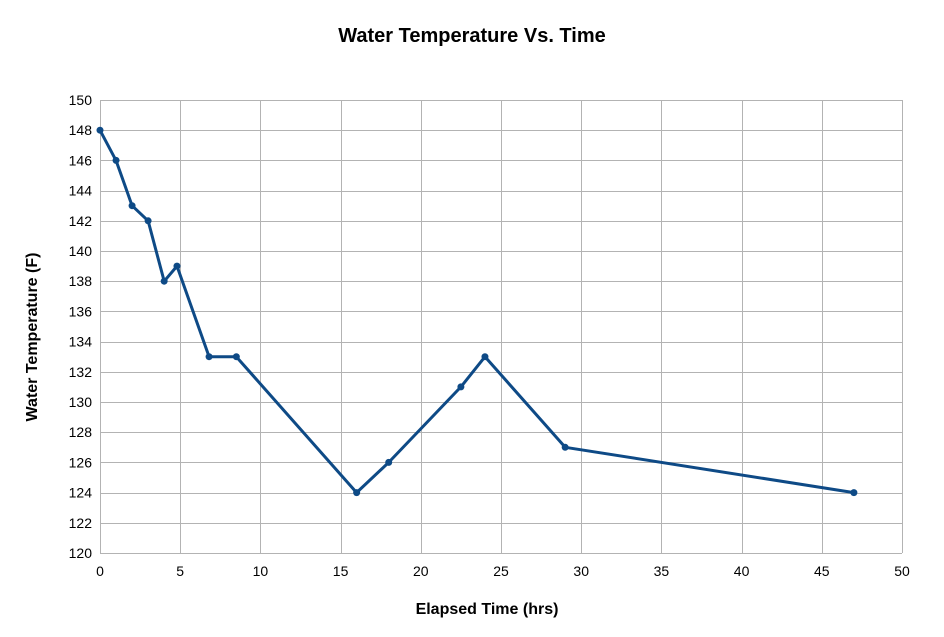 This screenshot has height=637, width=944. Describe the element at coordinates (421, 571) in the screenshot. I see `x-tick-label: 20` at that location.